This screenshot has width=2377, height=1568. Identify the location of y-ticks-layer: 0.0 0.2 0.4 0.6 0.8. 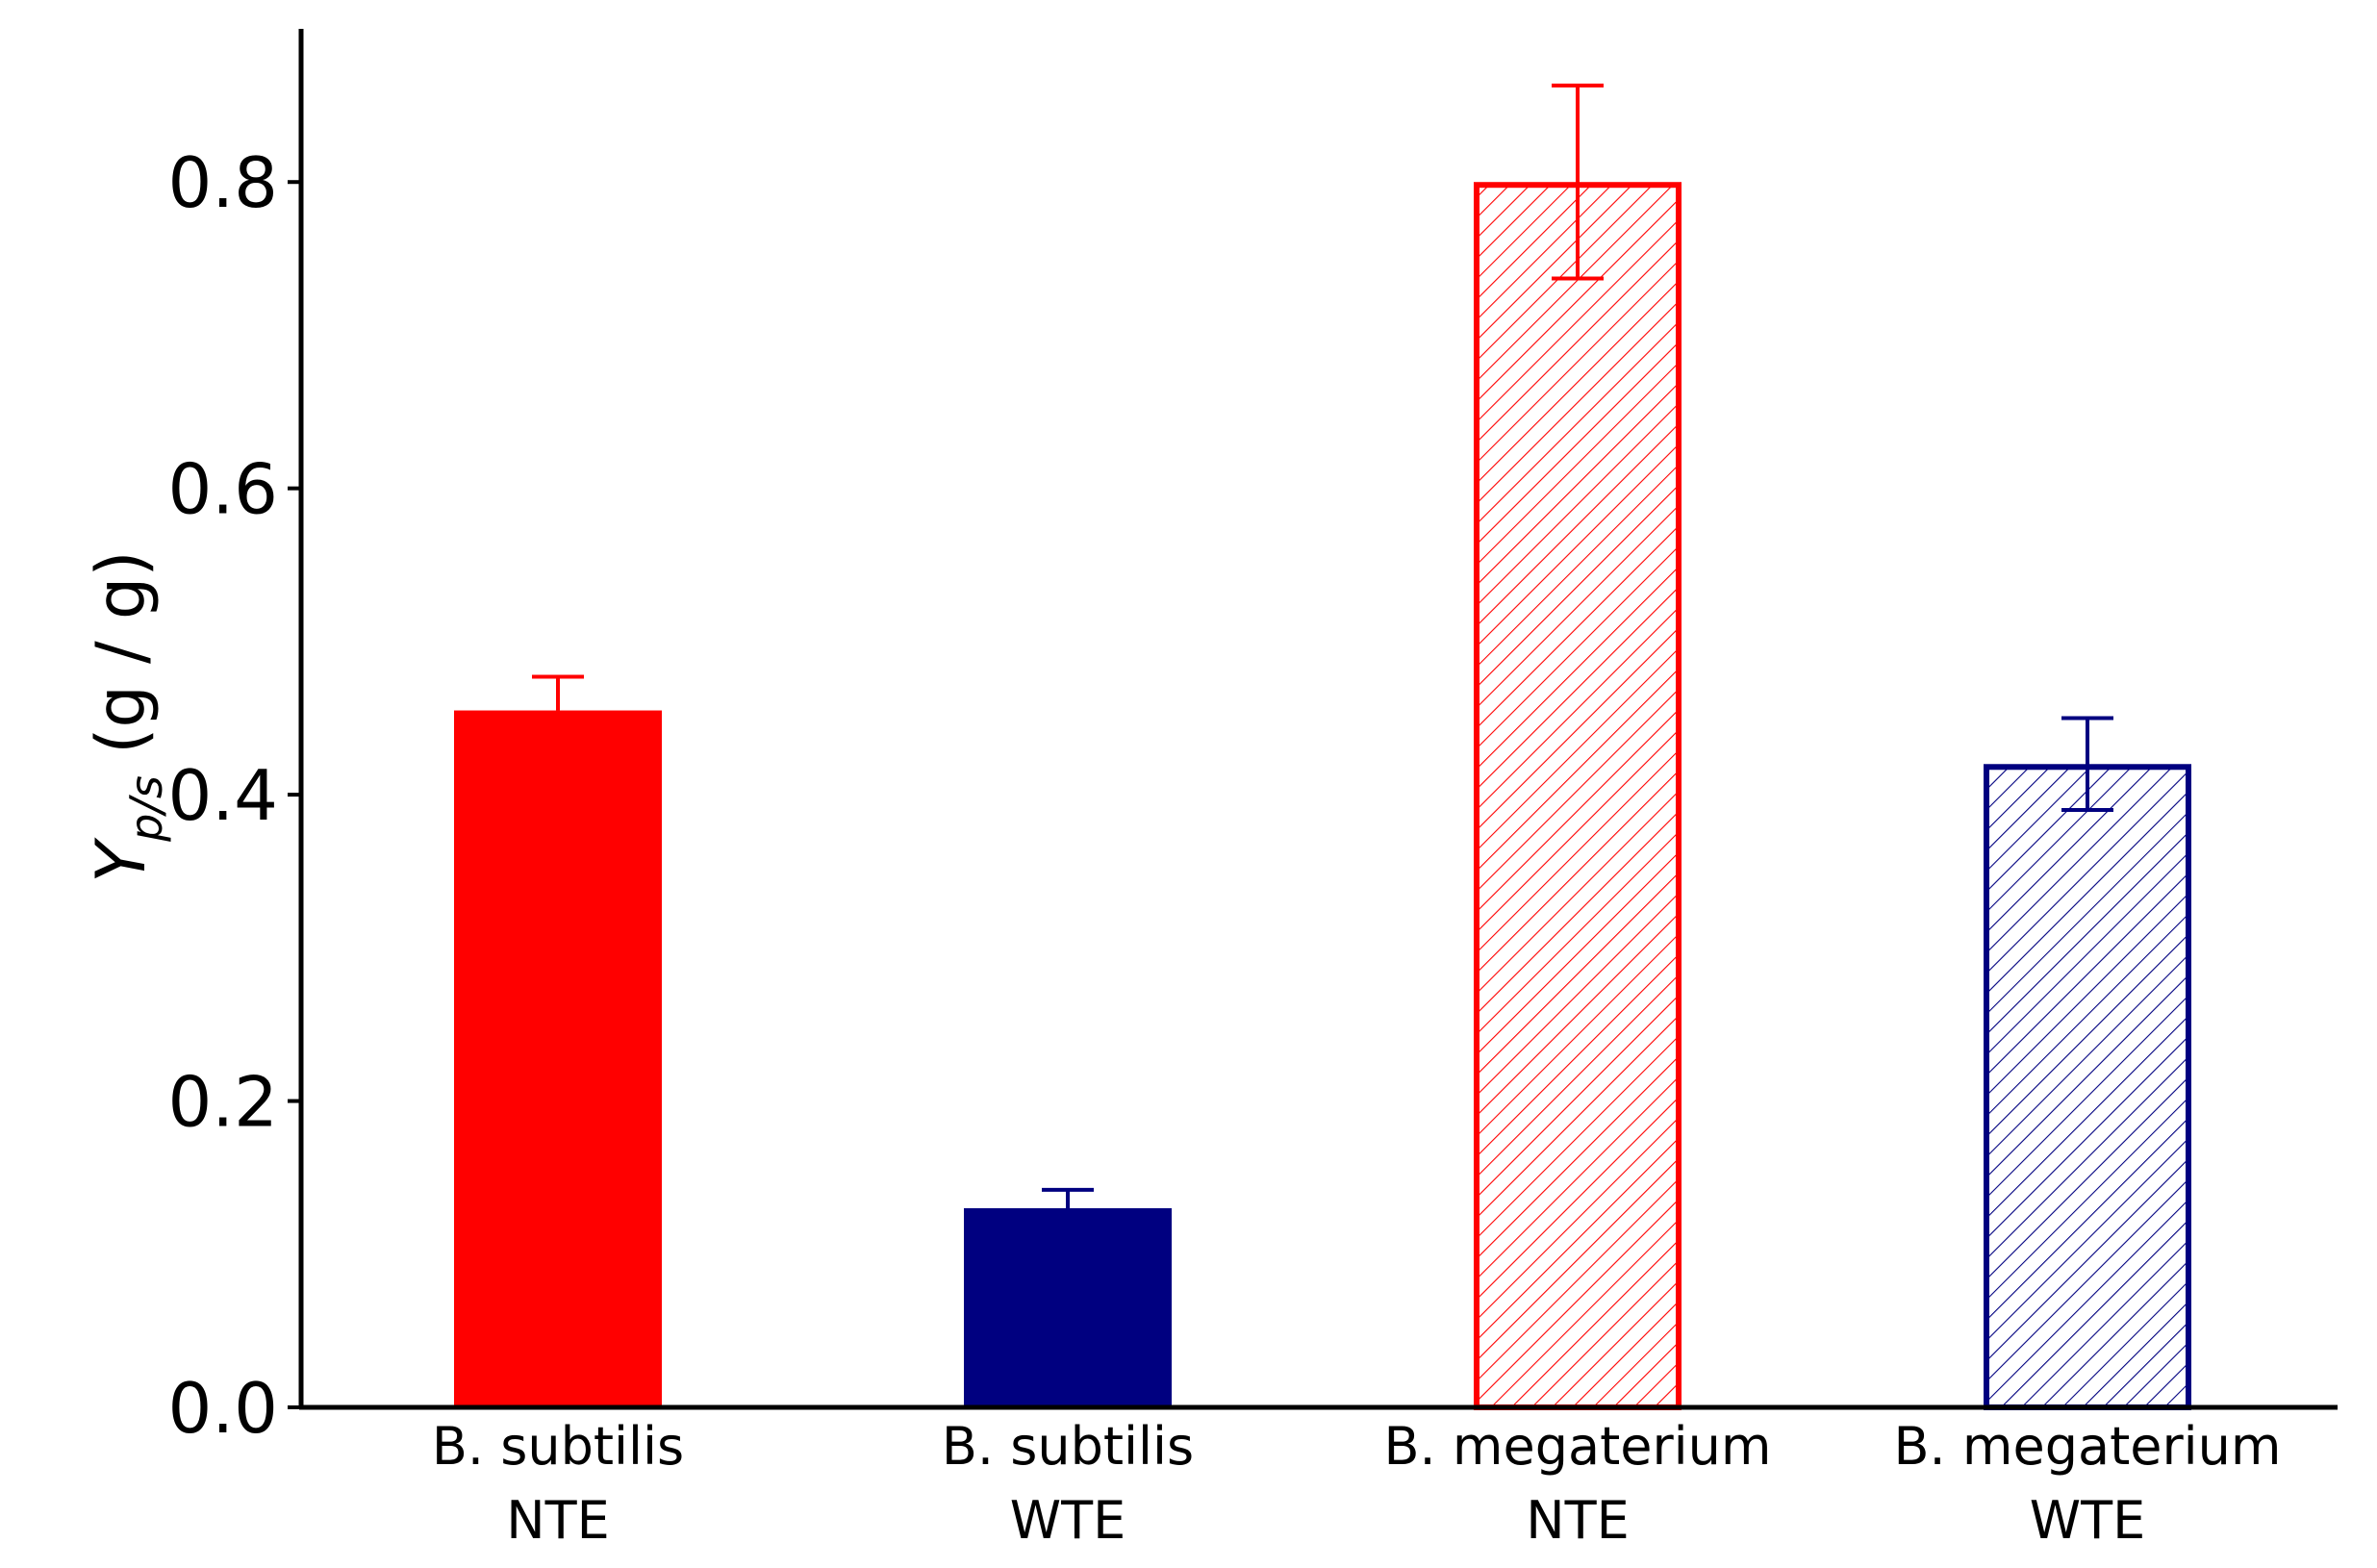
(234, 795).